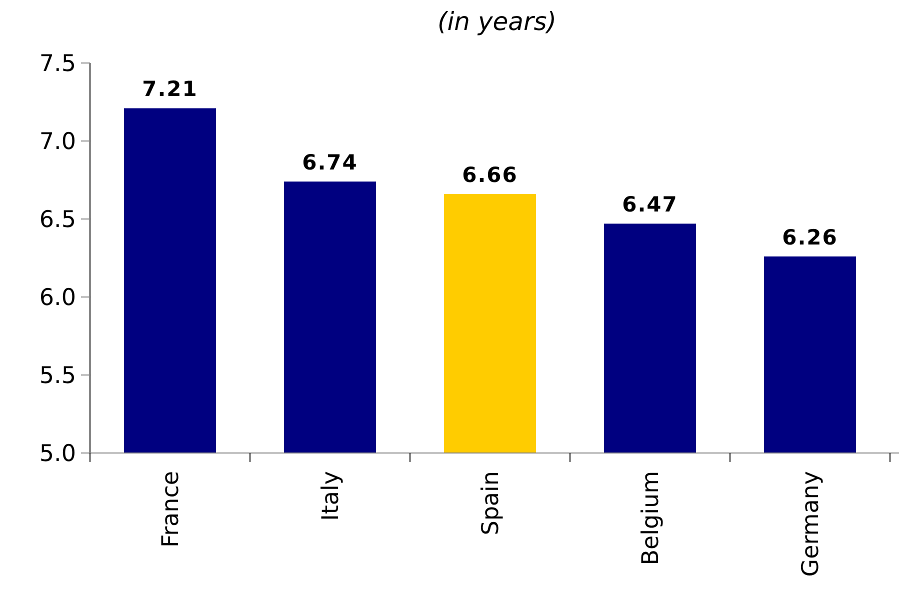 Image resolution: width=899 pixels, height=595 pixels. What do you see at coordinates (811, 524) in the screenshot?
I see `x-tick-label: Germany` at bounding box center [811, 524].